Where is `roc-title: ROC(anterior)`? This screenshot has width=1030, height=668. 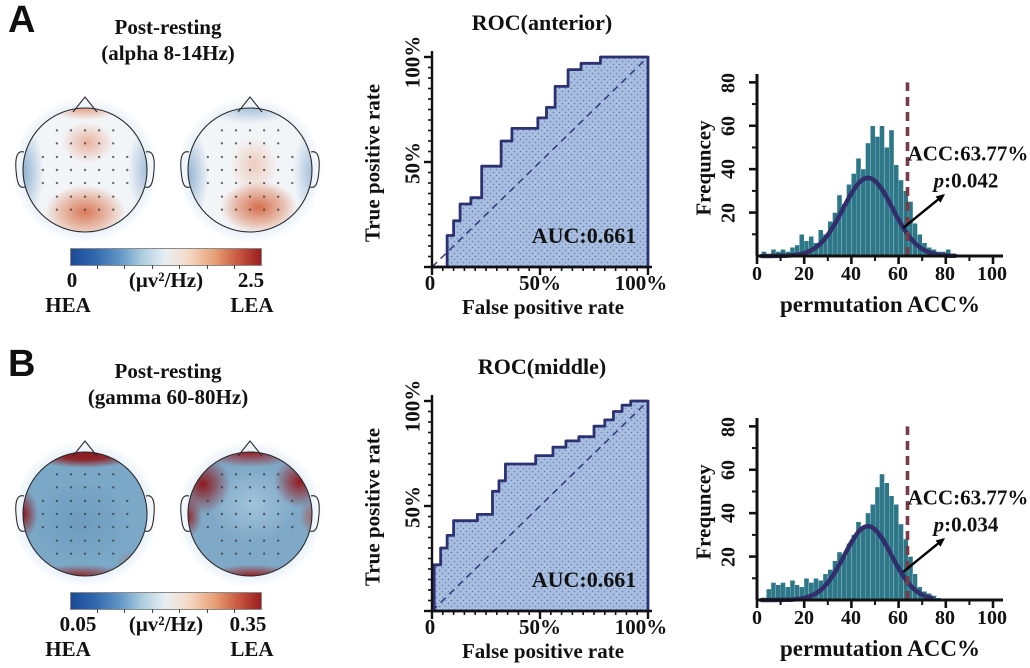
roc-title: ROC(anterior) is located at coordinates (542, 22).